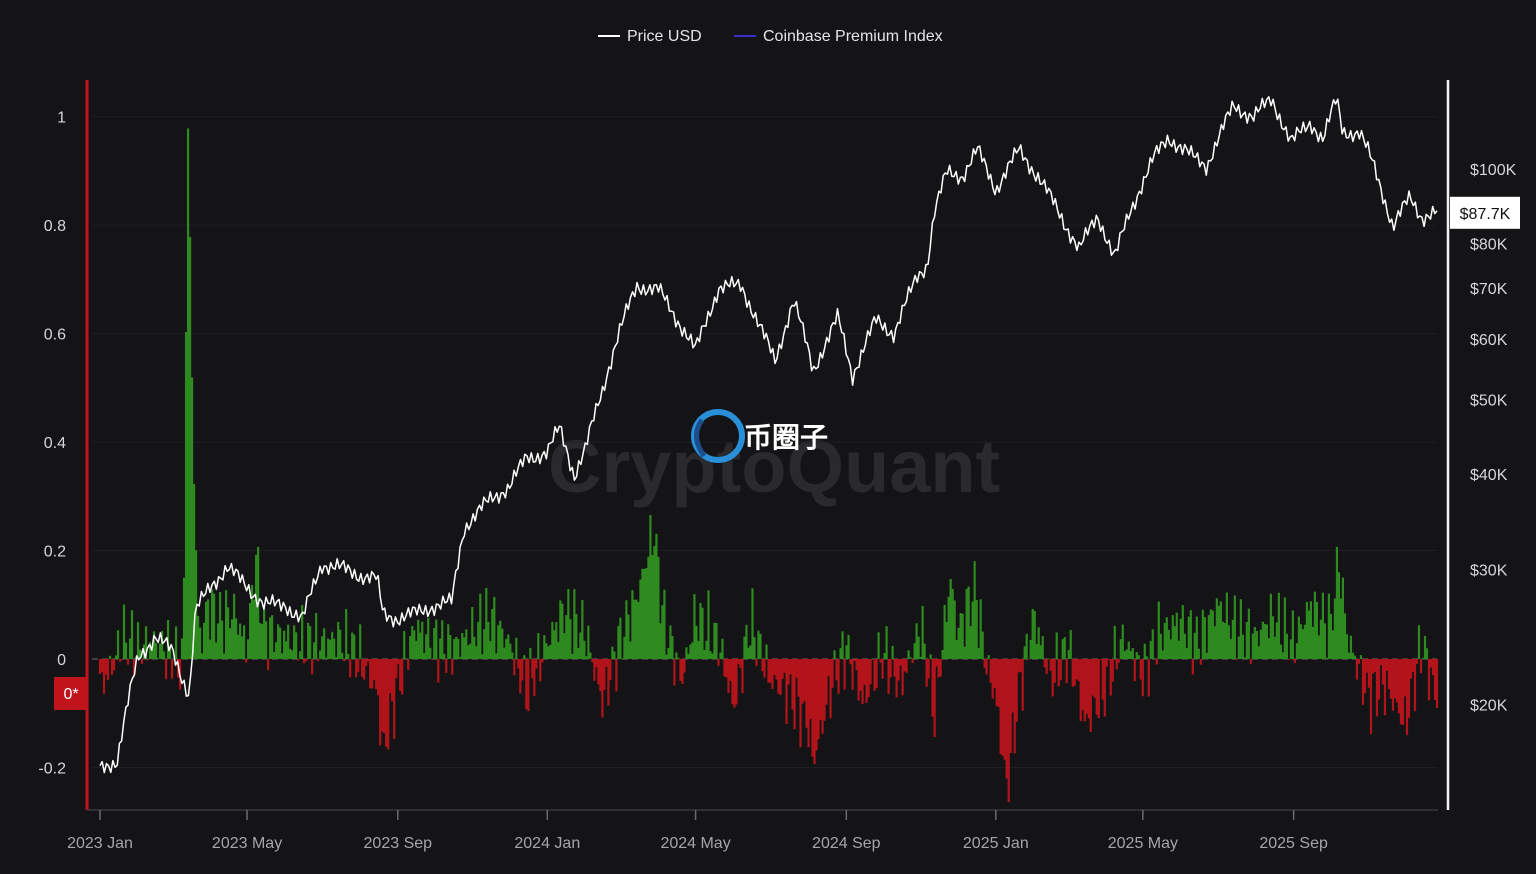 Image resolution: width=1536 pixels, height=874 pixels. Describe the element at coordinates (664, 36) in the screenshot. I see `legend-label-price: Price USD` at that location.